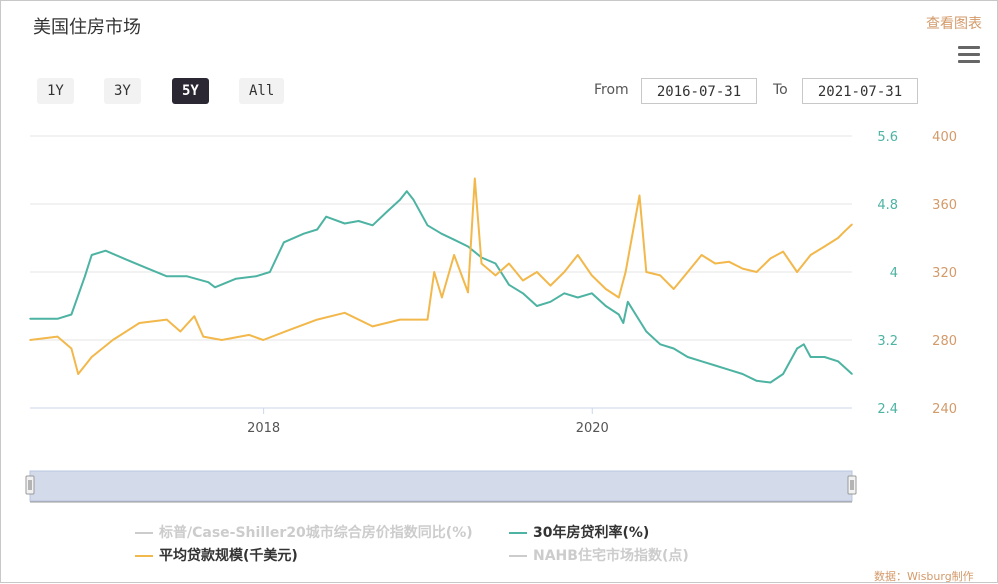 The width and height of the screenshot is (998, 584). What do you see at coordinates (944, 341) in the screenshot?
I see `y-tick-label-right: 280` at bounding box center [944, 341].